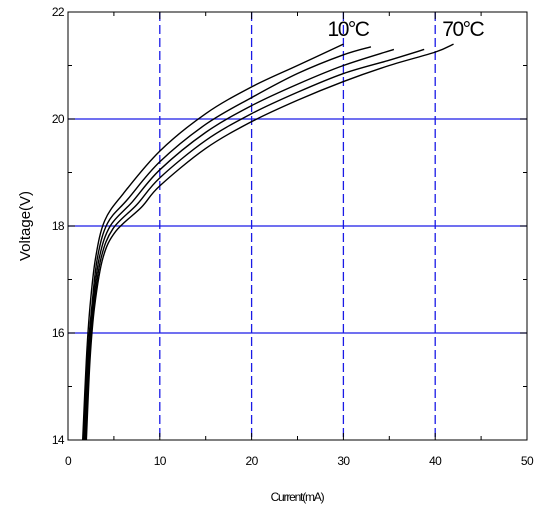 The image size is (537, 512). I want to click on x-tick-label: 30, so click(343, 461).